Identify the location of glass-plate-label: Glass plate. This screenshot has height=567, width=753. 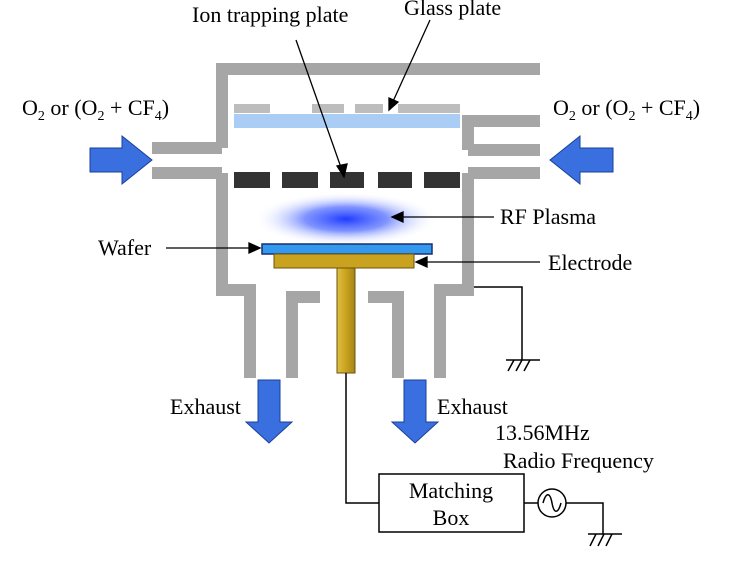
(452, 10).